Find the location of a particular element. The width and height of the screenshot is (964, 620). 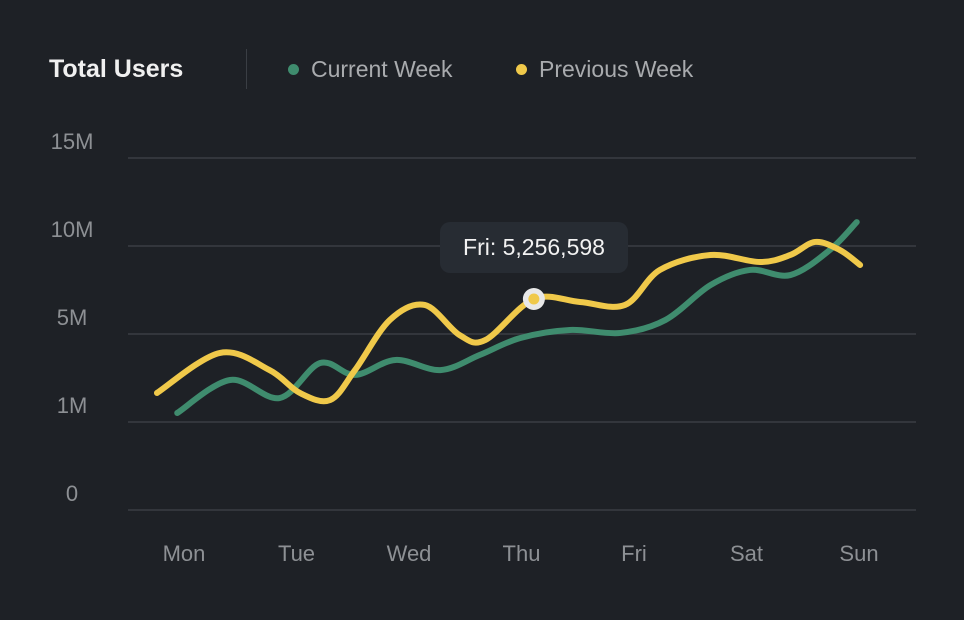

x-tick-label: Fri is located at coordinates (634, 553).